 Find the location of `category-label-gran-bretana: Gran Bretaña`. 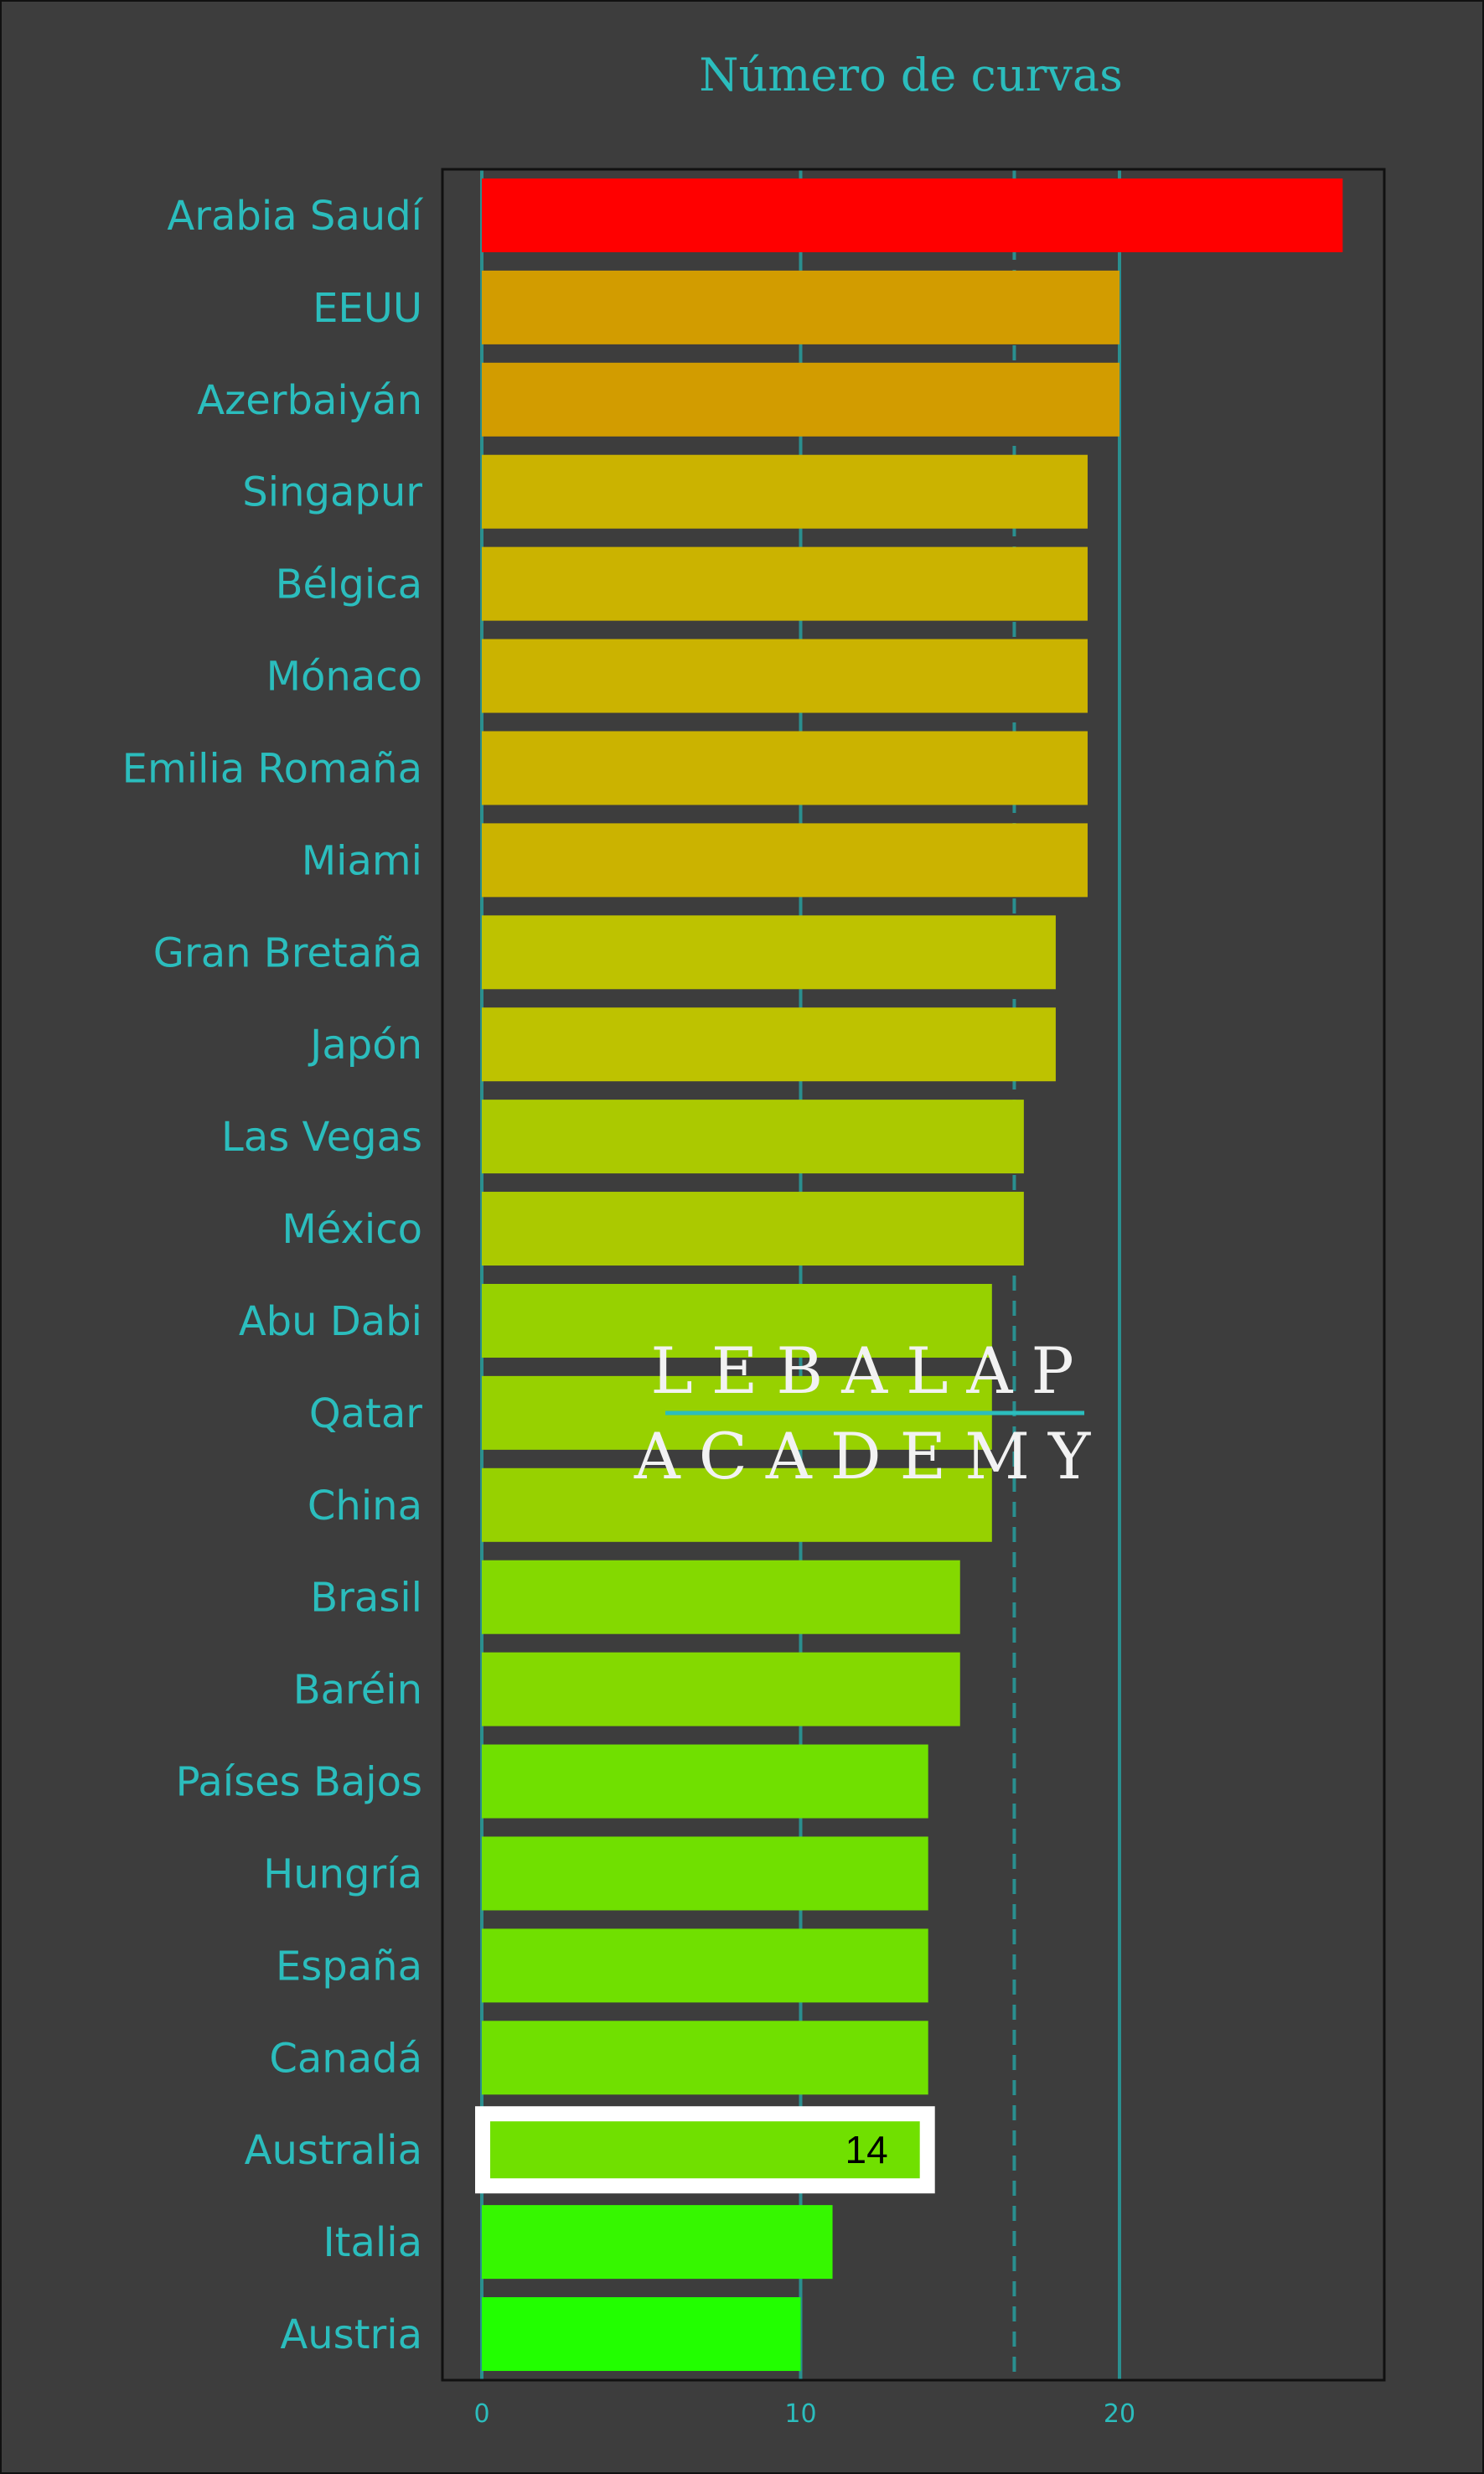

category-label-gran-bretana: Gran Bretaña is located at coordinates (288, 953).